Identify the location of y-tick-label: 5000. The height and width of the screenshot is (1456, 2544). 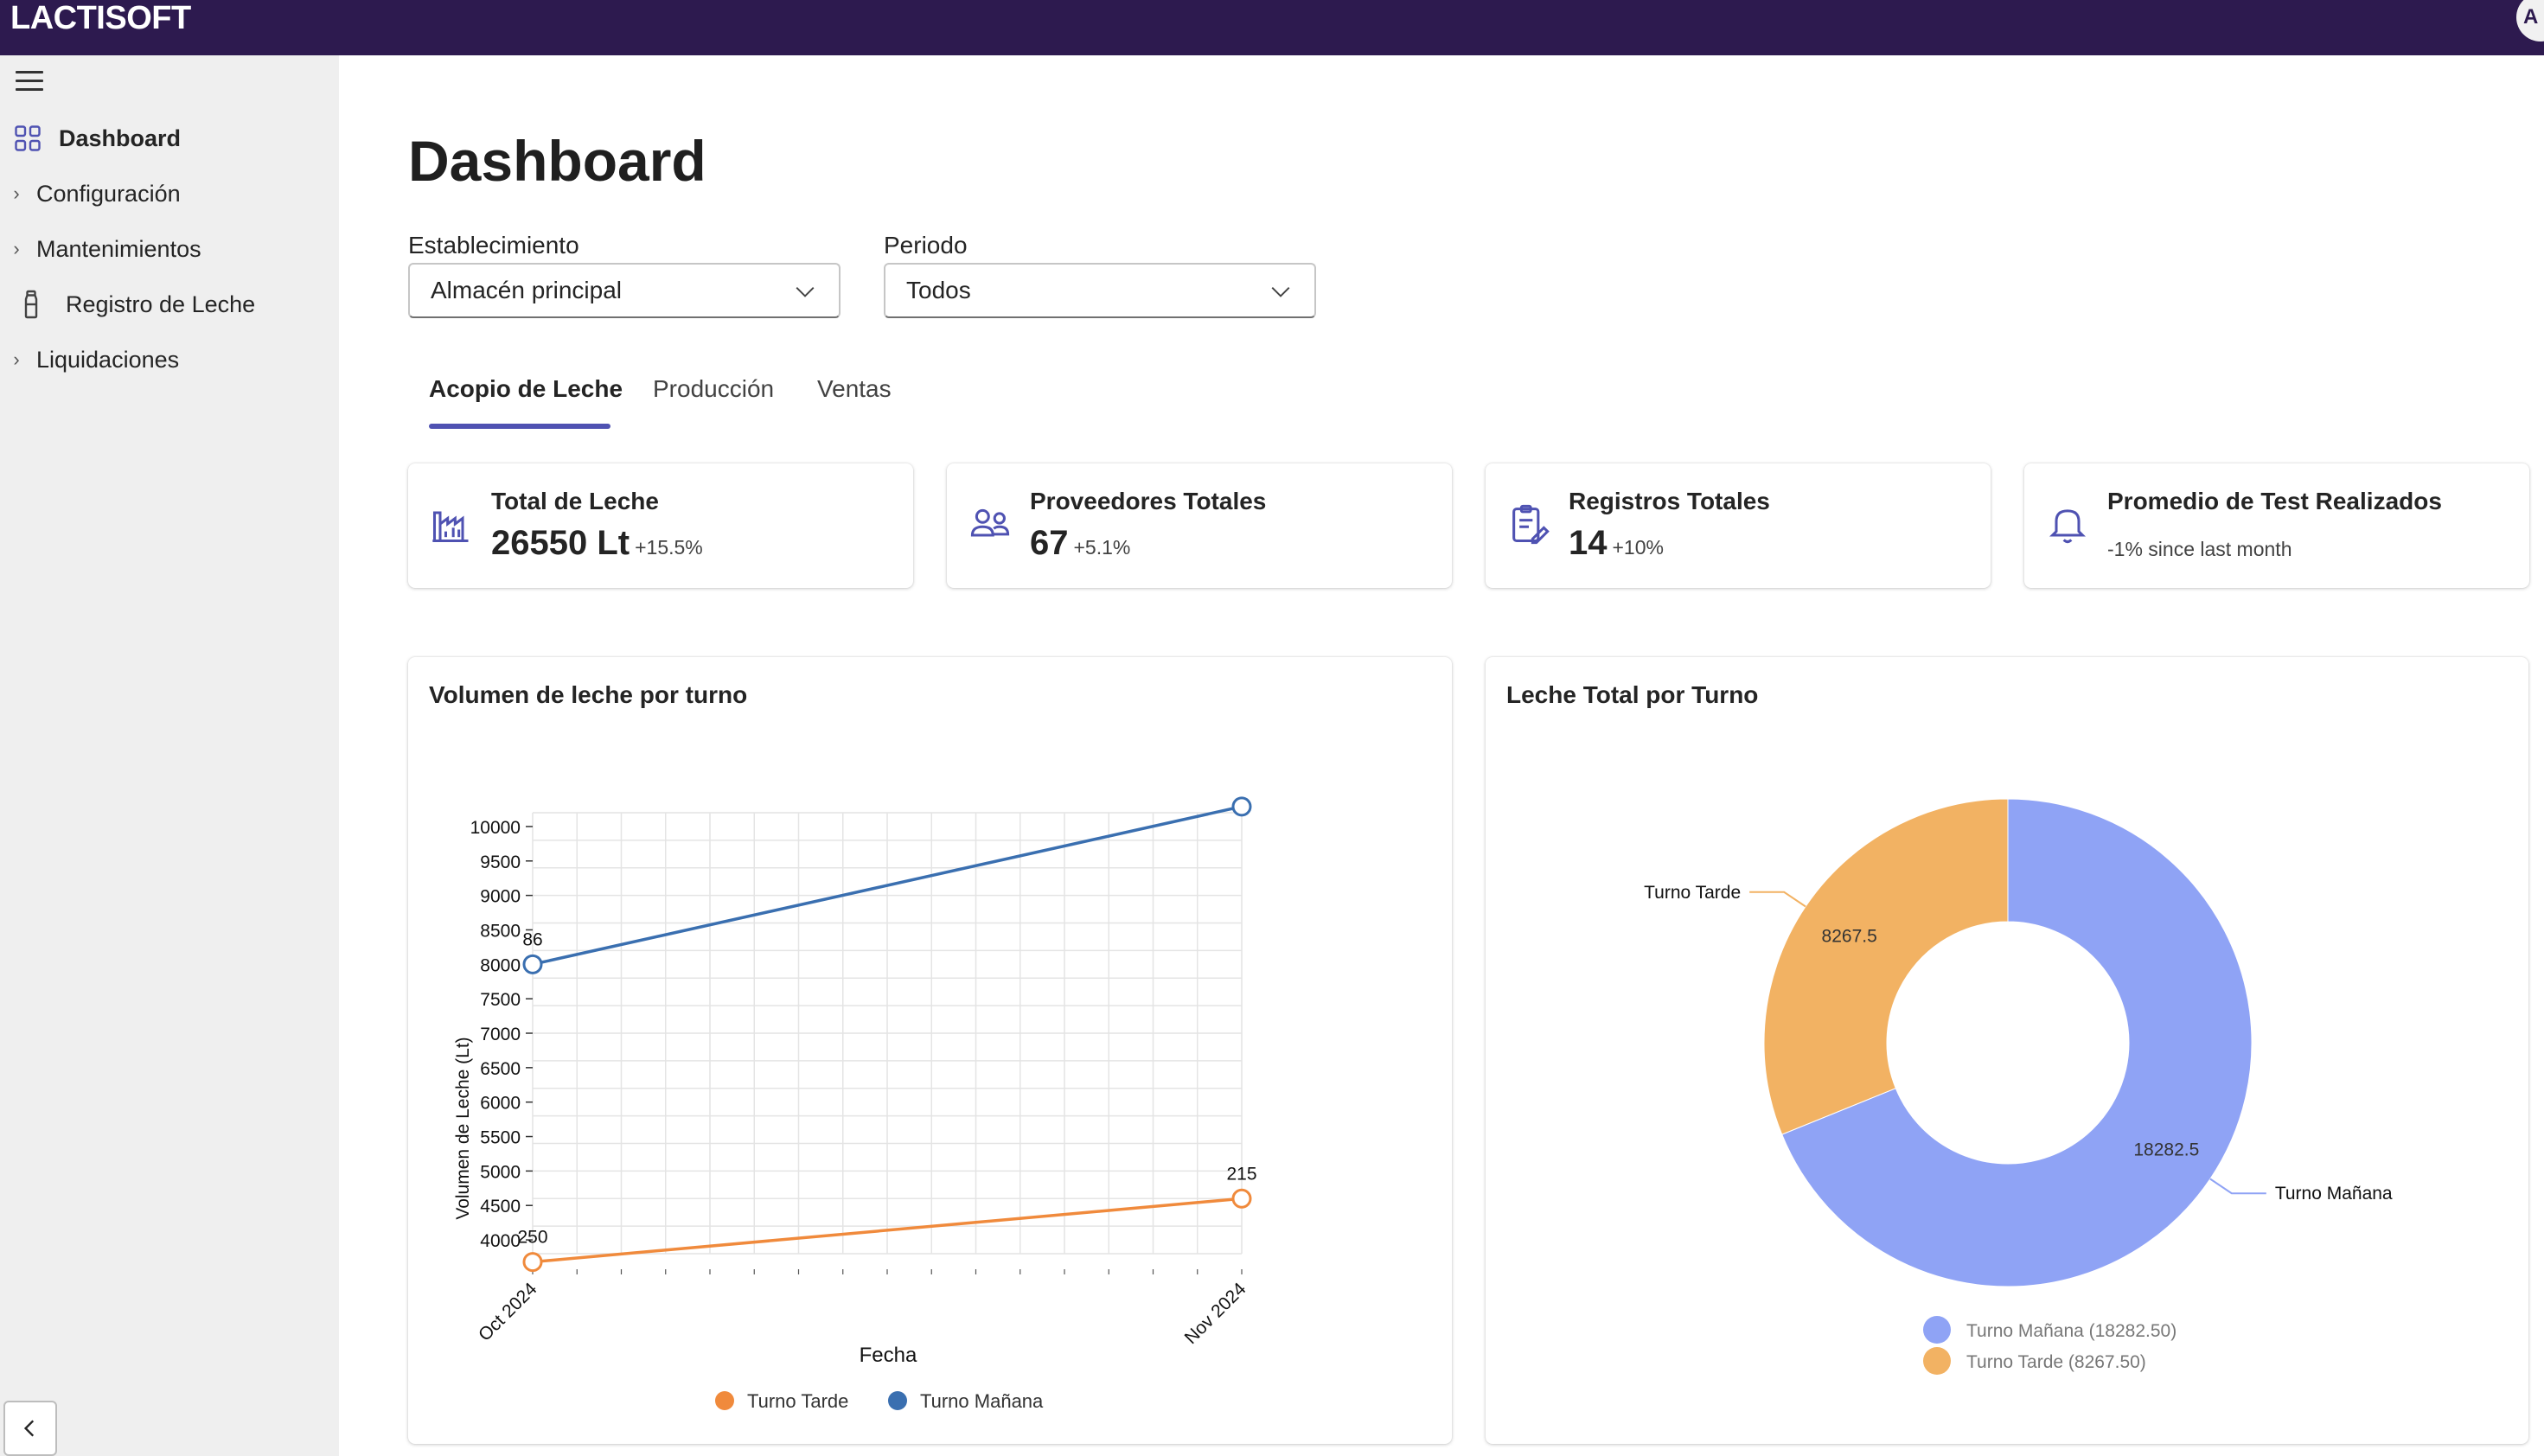
(500, 1172).